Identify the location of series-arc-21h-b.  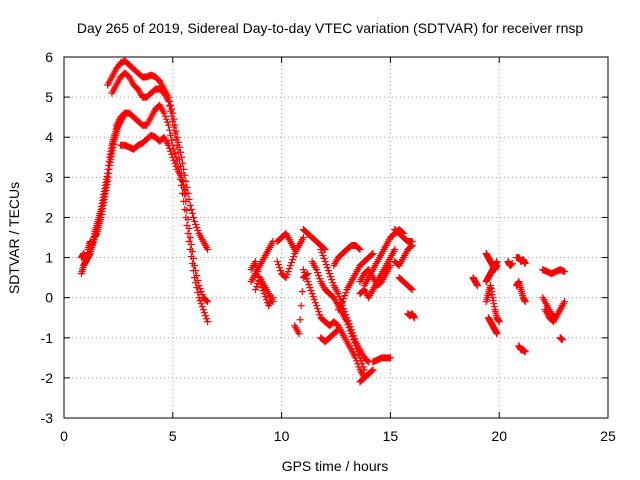
(521, 292).